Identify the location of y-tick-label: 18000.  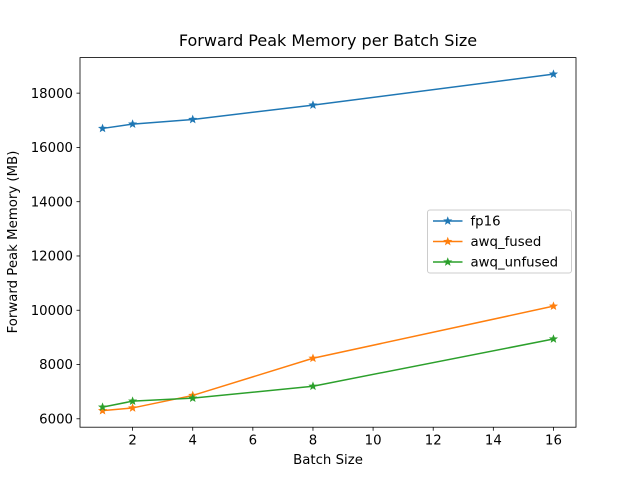
(52, 94).